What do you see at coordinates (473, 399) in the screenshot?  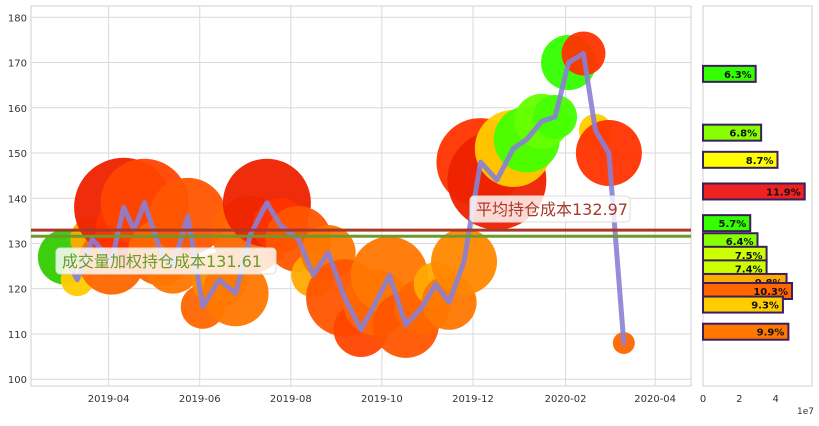 I see `x-tick-label: 2019-12` at bounding box center [473, 399].